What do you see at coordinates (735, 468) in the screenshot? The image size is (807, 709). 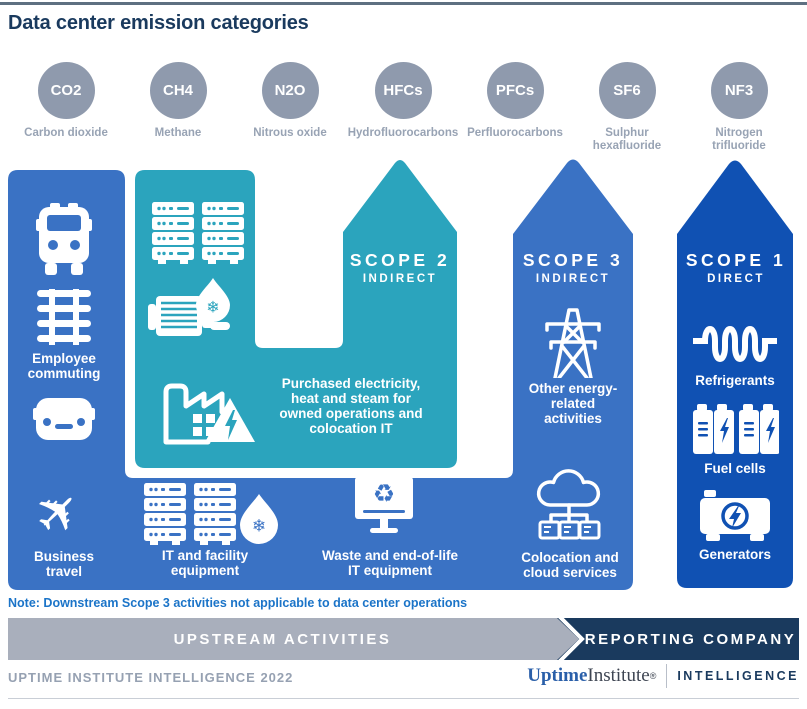 I see `fuel-cells-label: Fuel cells` at bounding box center [735, 468].